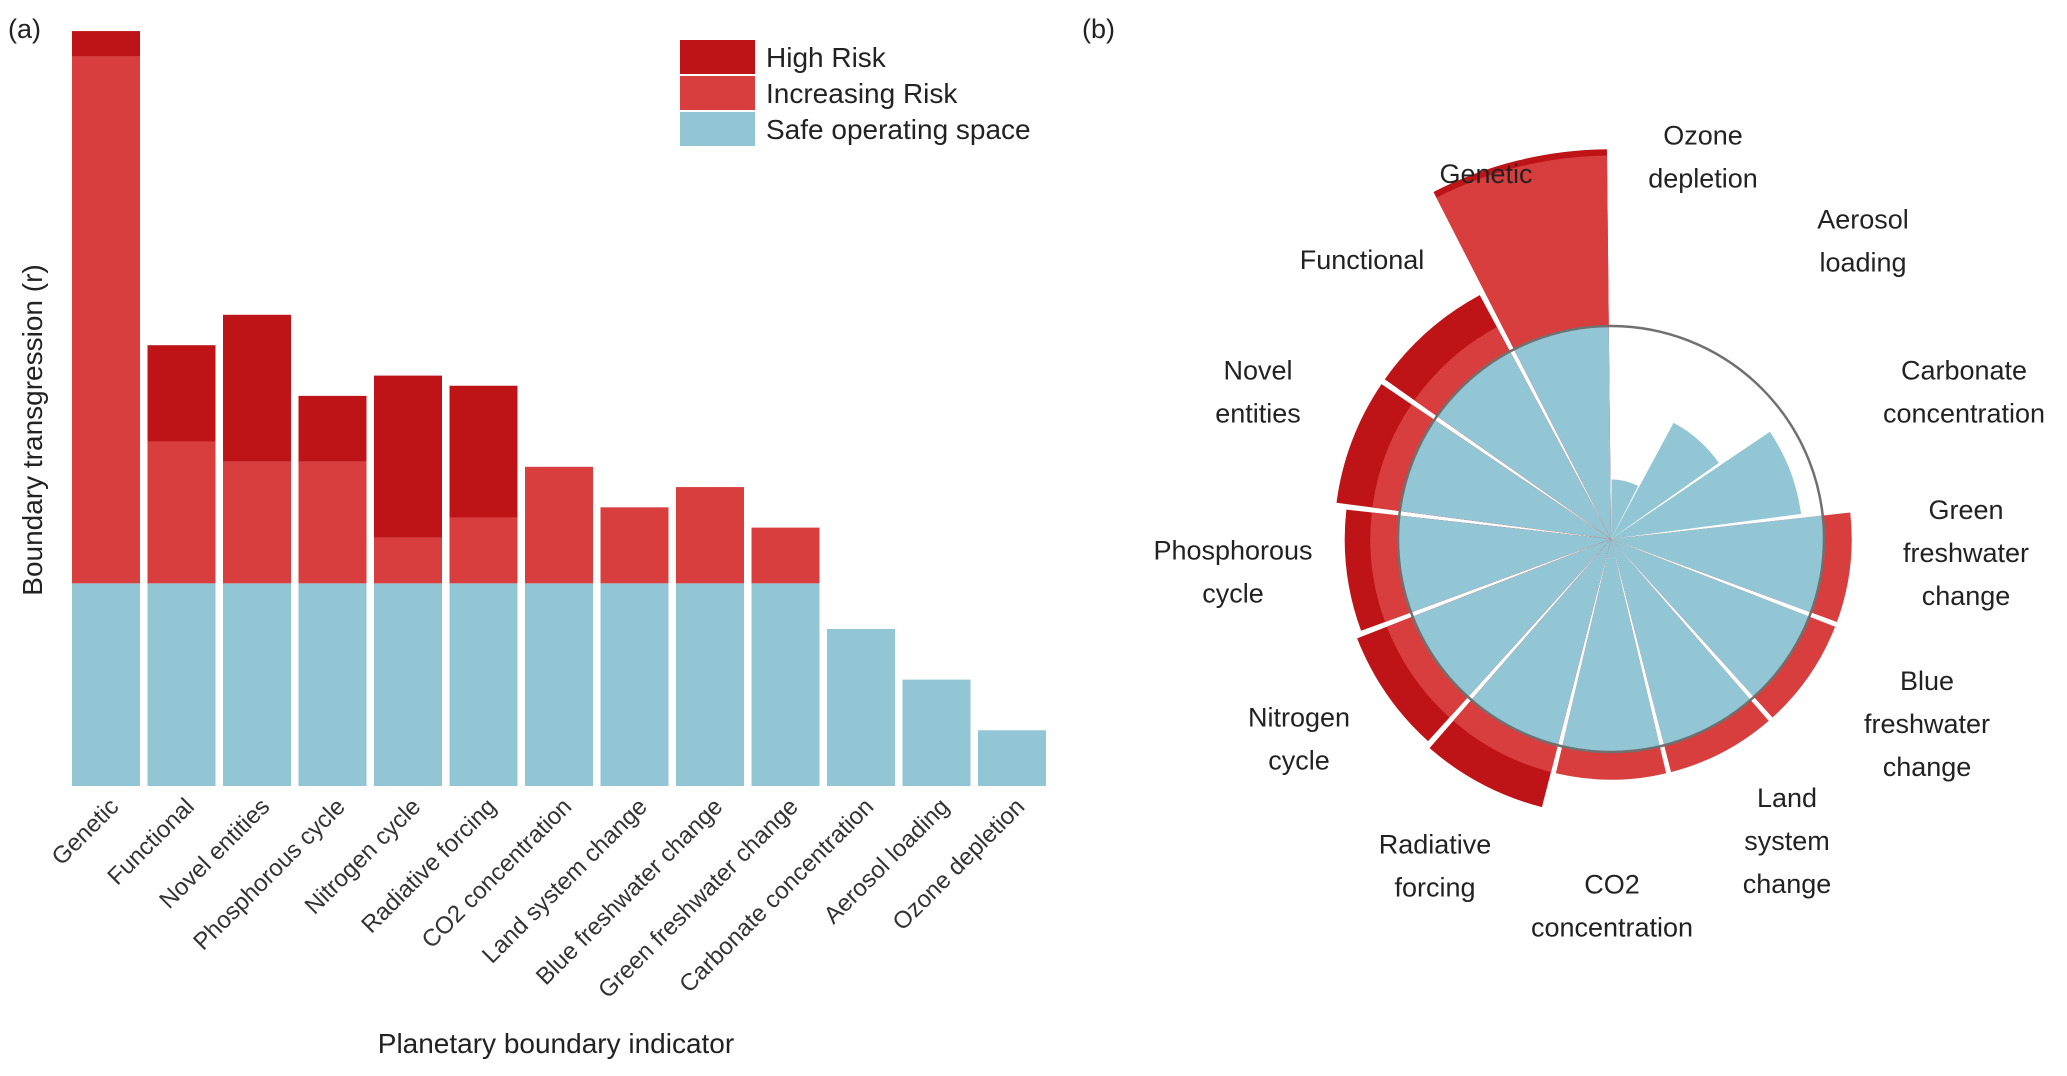 This screenshot has width=2067, height=1076. I want to click on polar-label-line: Functional, so click(1362, 260).